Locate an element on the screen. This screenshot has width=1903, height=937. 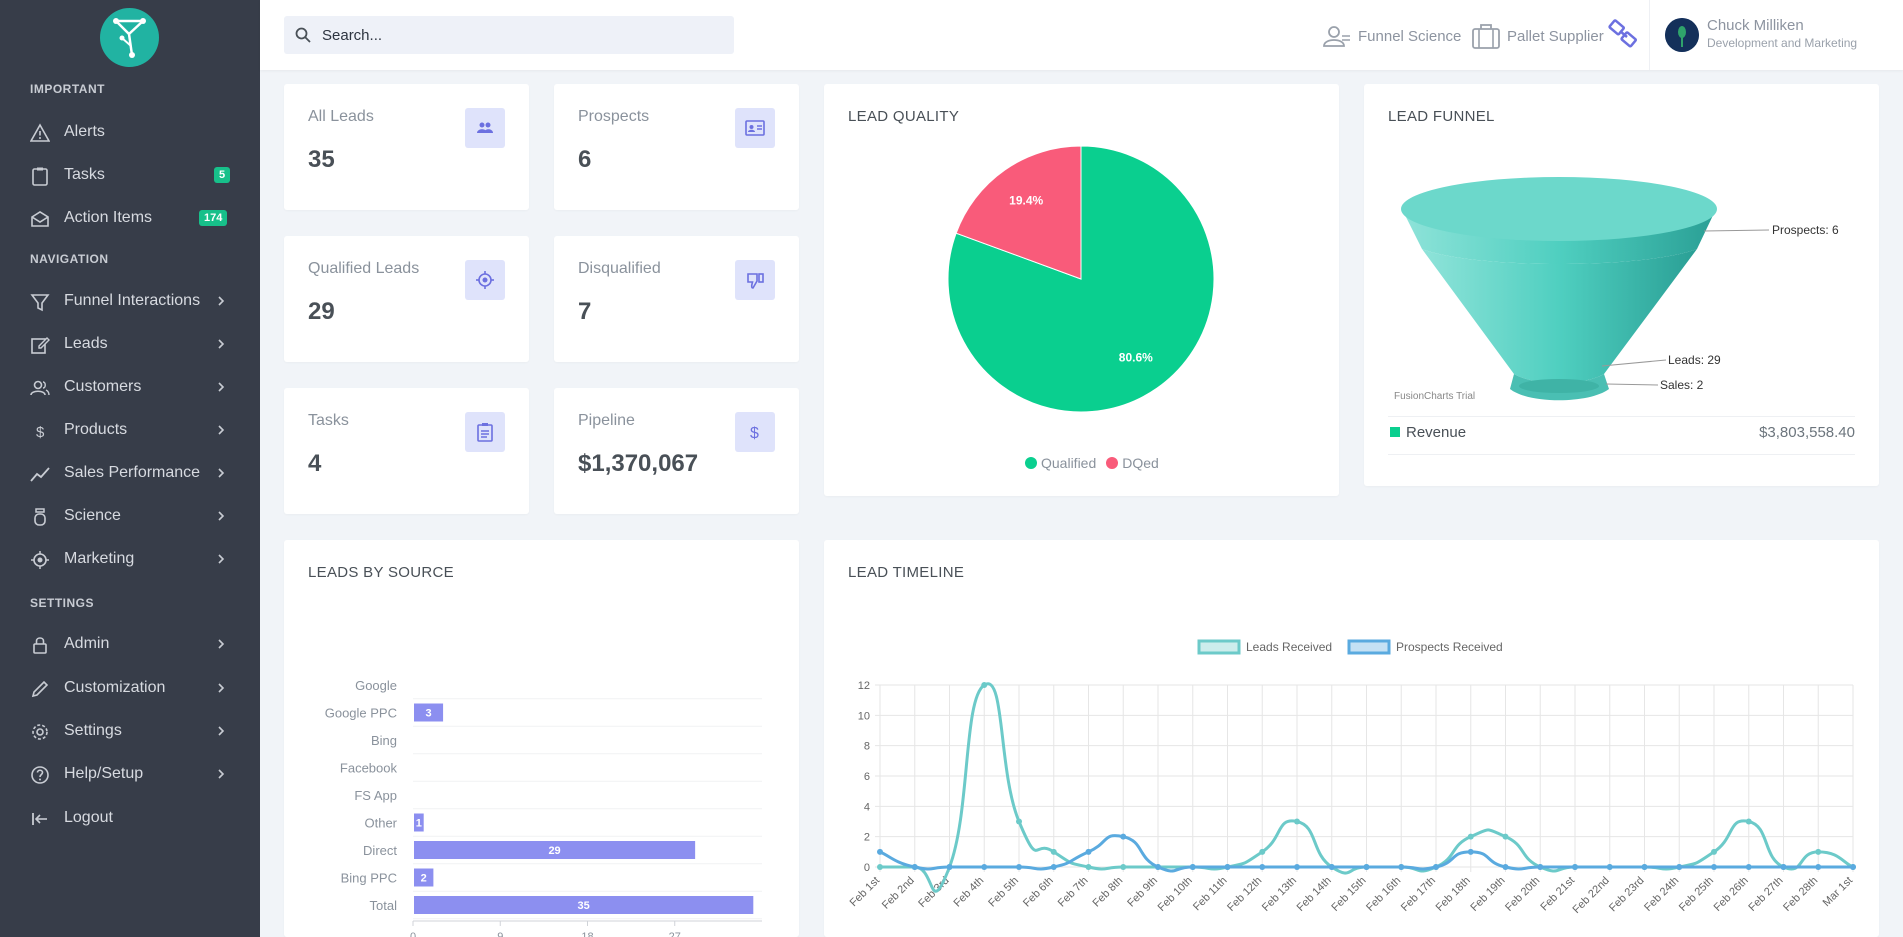
search-icon is located at coordinates (303, 35).